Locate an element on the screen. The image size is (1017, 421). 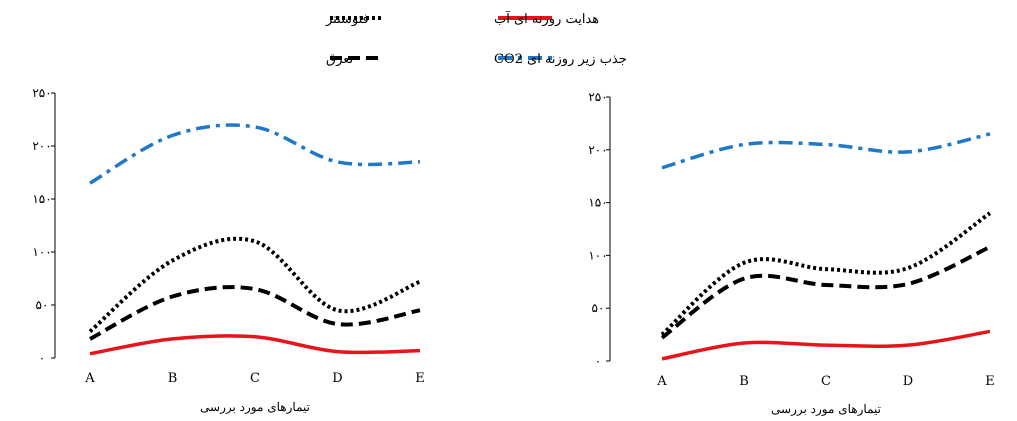
legend-label-conductance: هدایت روزنه ای آب is located at coordinates (546, 18).